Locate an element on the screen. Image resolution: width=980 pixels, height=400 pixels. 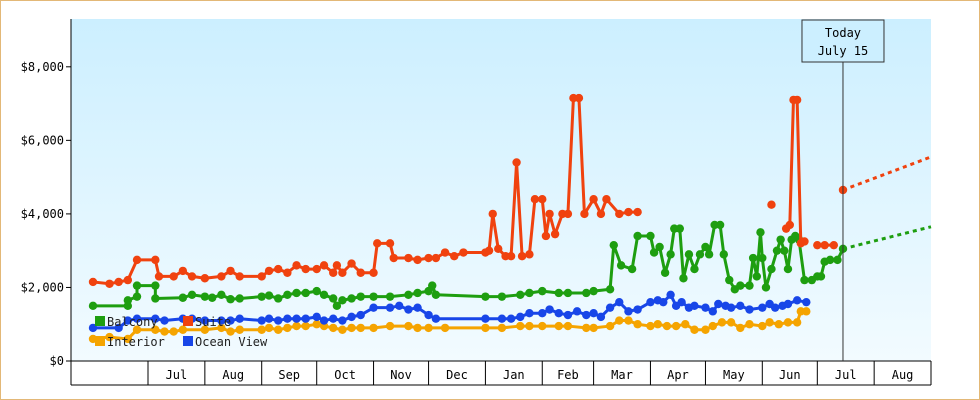
month-label: Mar is located at coordinates (622, 375).